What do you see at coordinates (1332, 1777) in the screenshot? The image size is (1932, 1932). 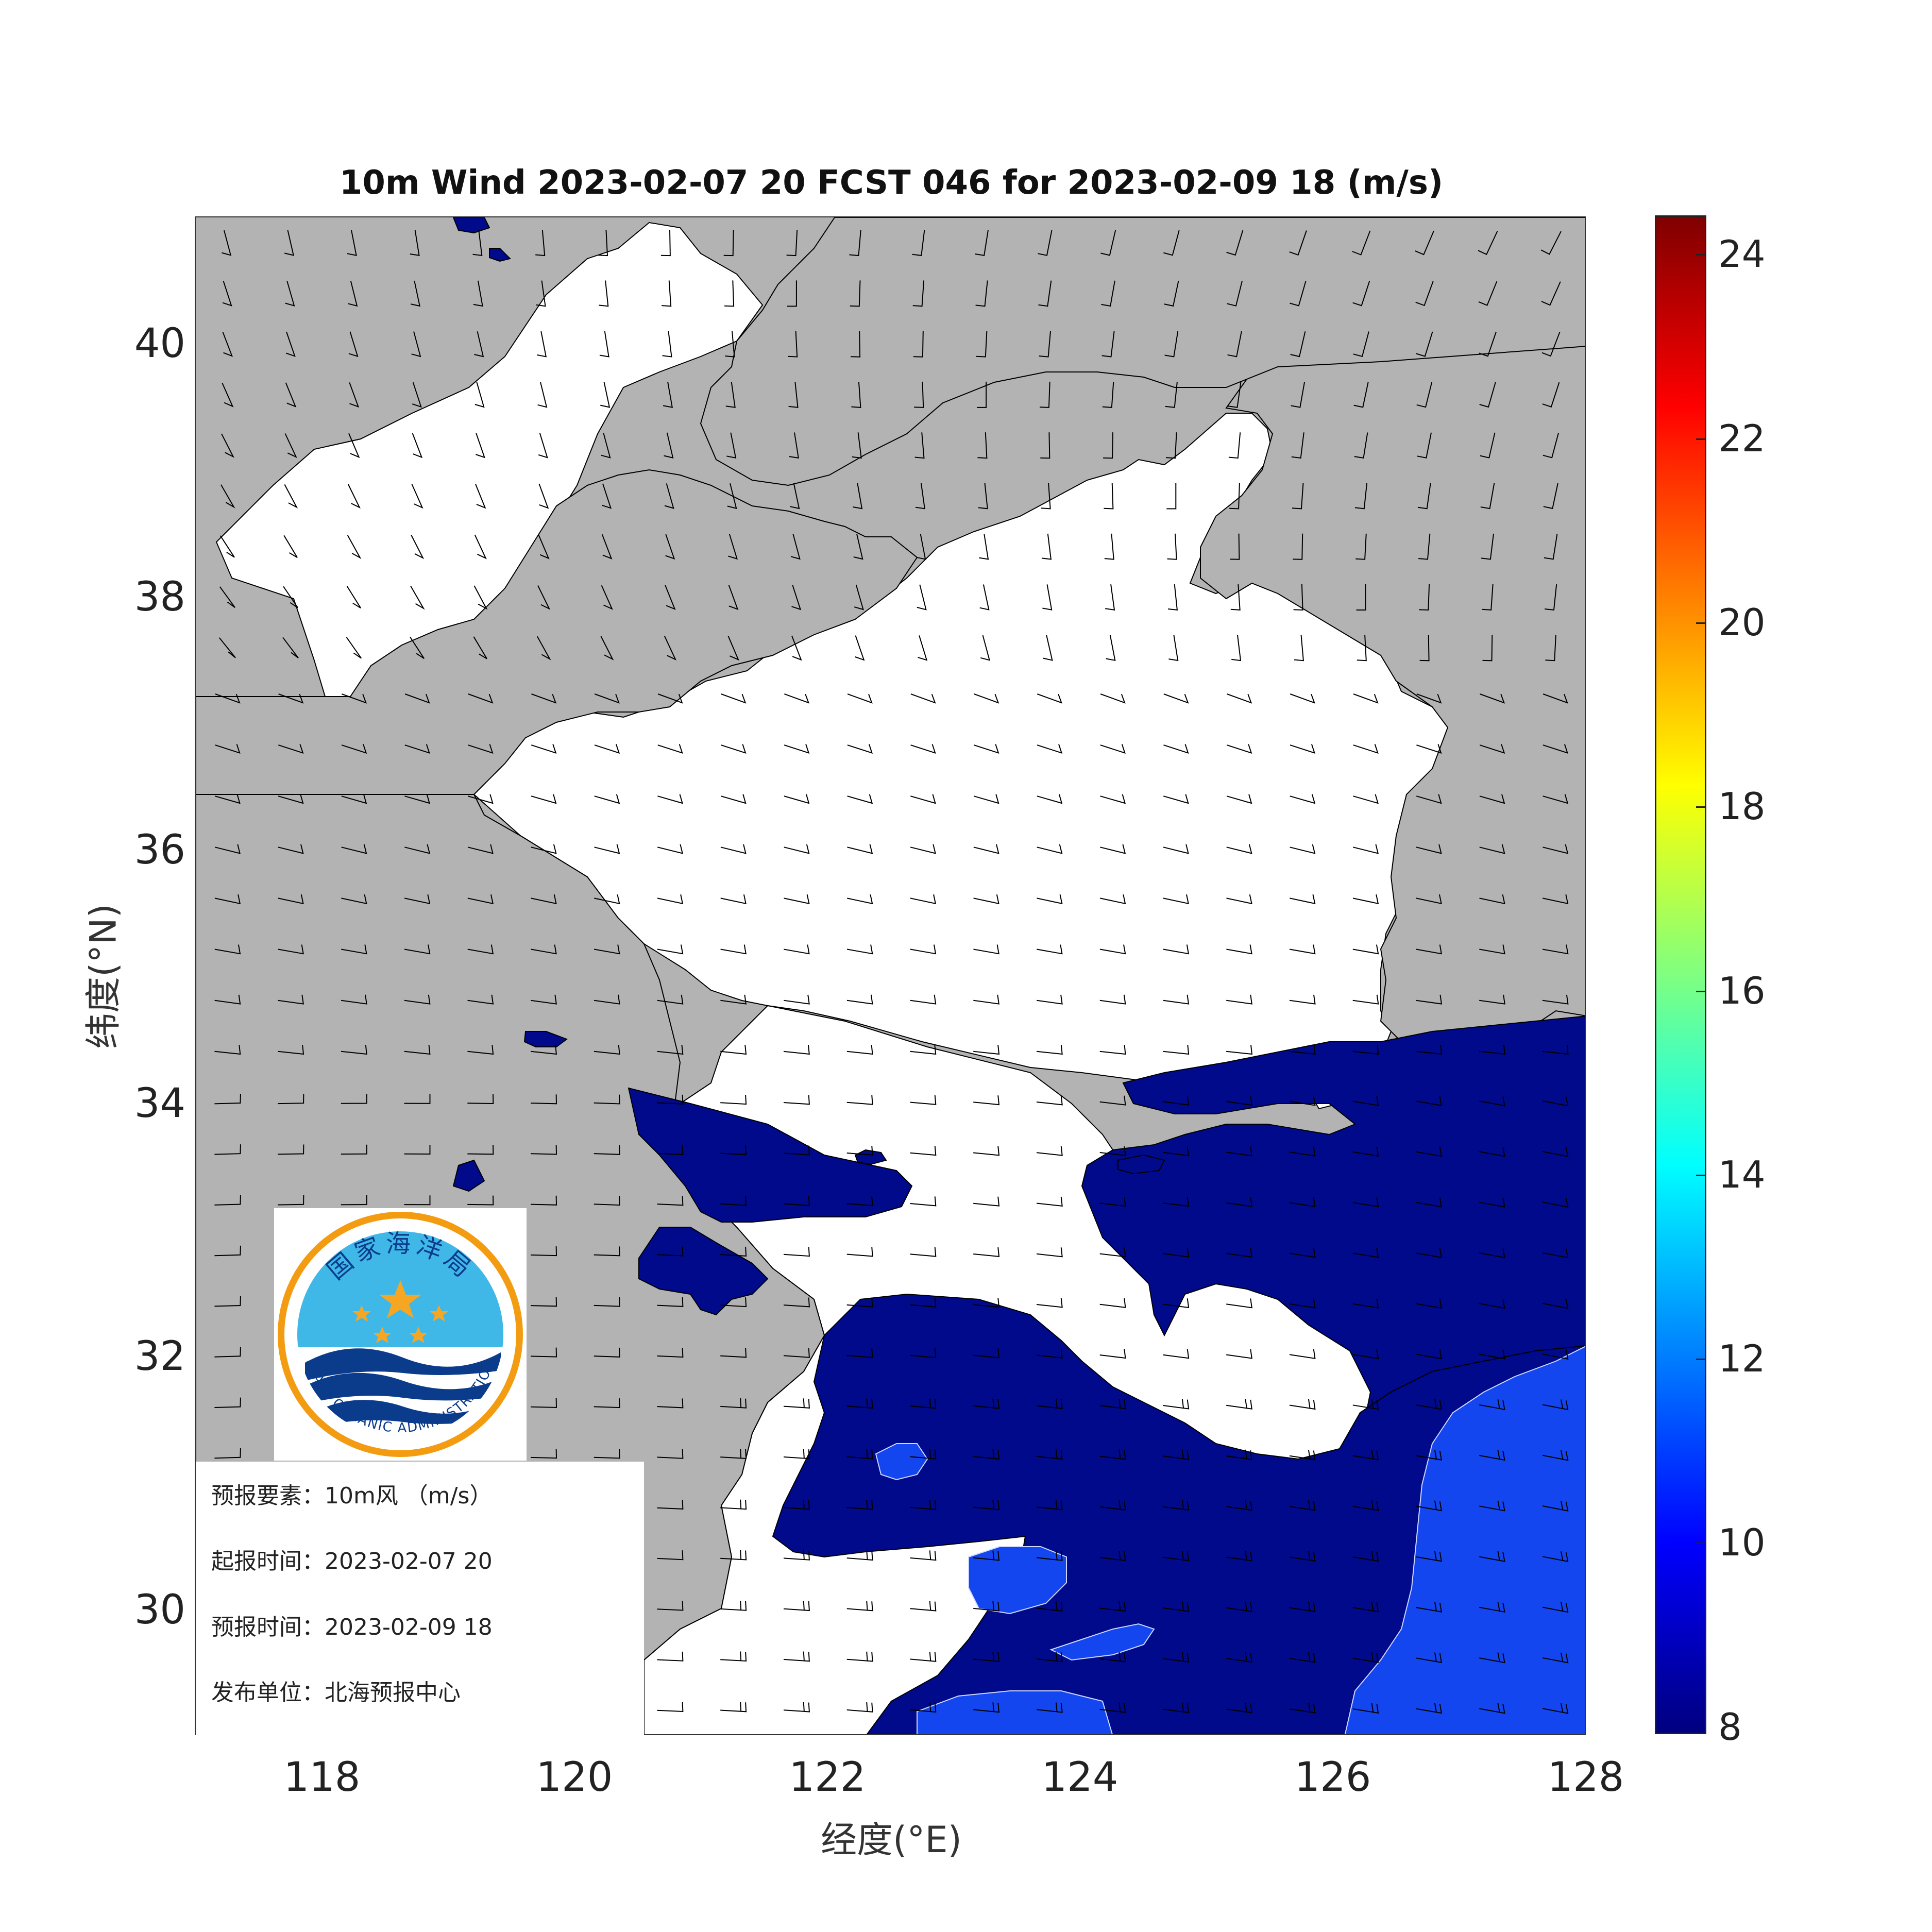 I see `x-tick-126: 126` at bounding box center [1332, 1777].